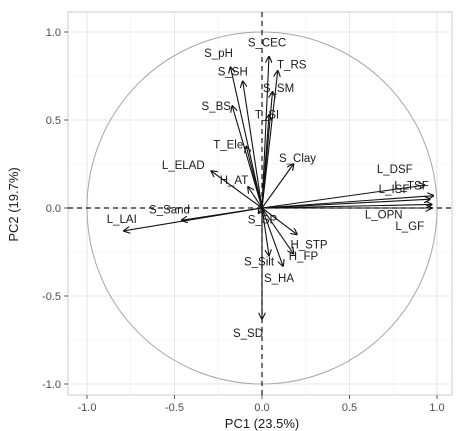 The image size is (474, 431). I want to click on vector-label-l-tsf: L_TSF, so click(411, 187).